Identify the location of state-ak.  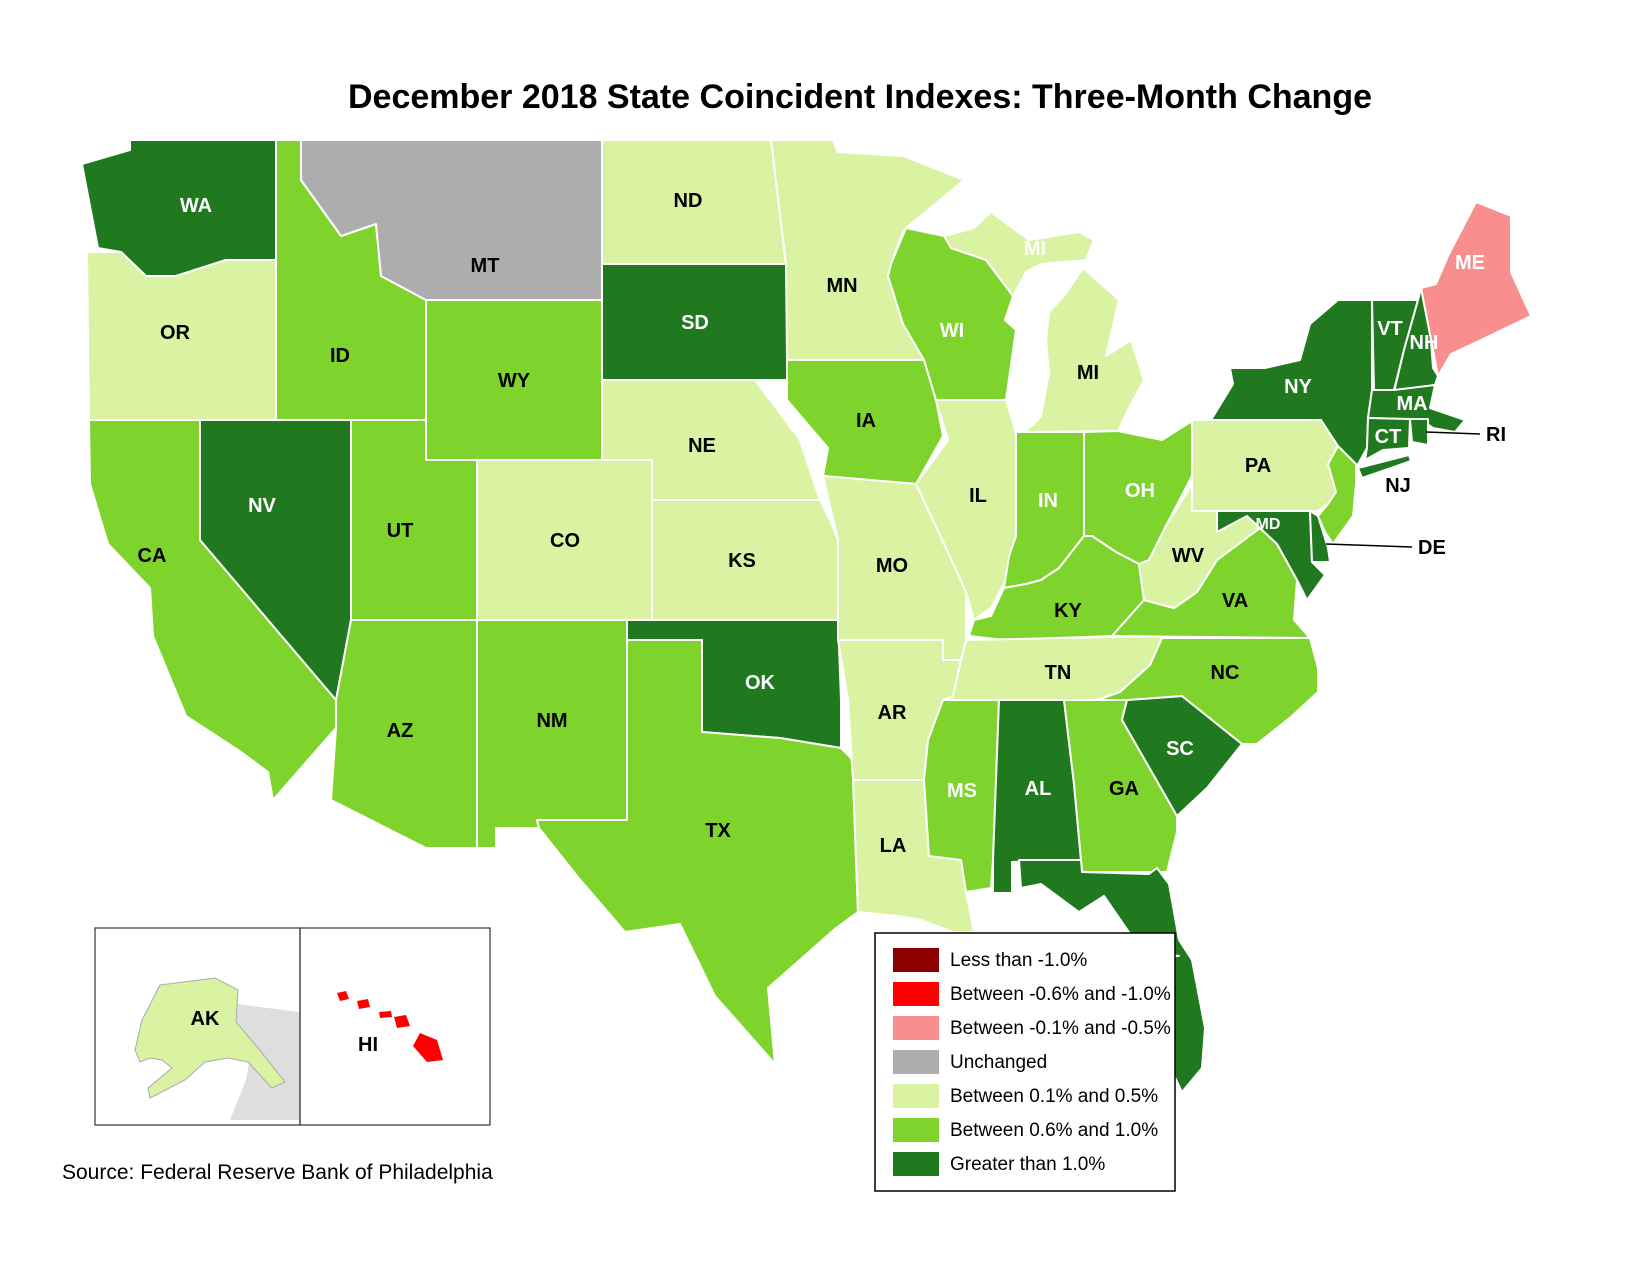
(210, 1038).